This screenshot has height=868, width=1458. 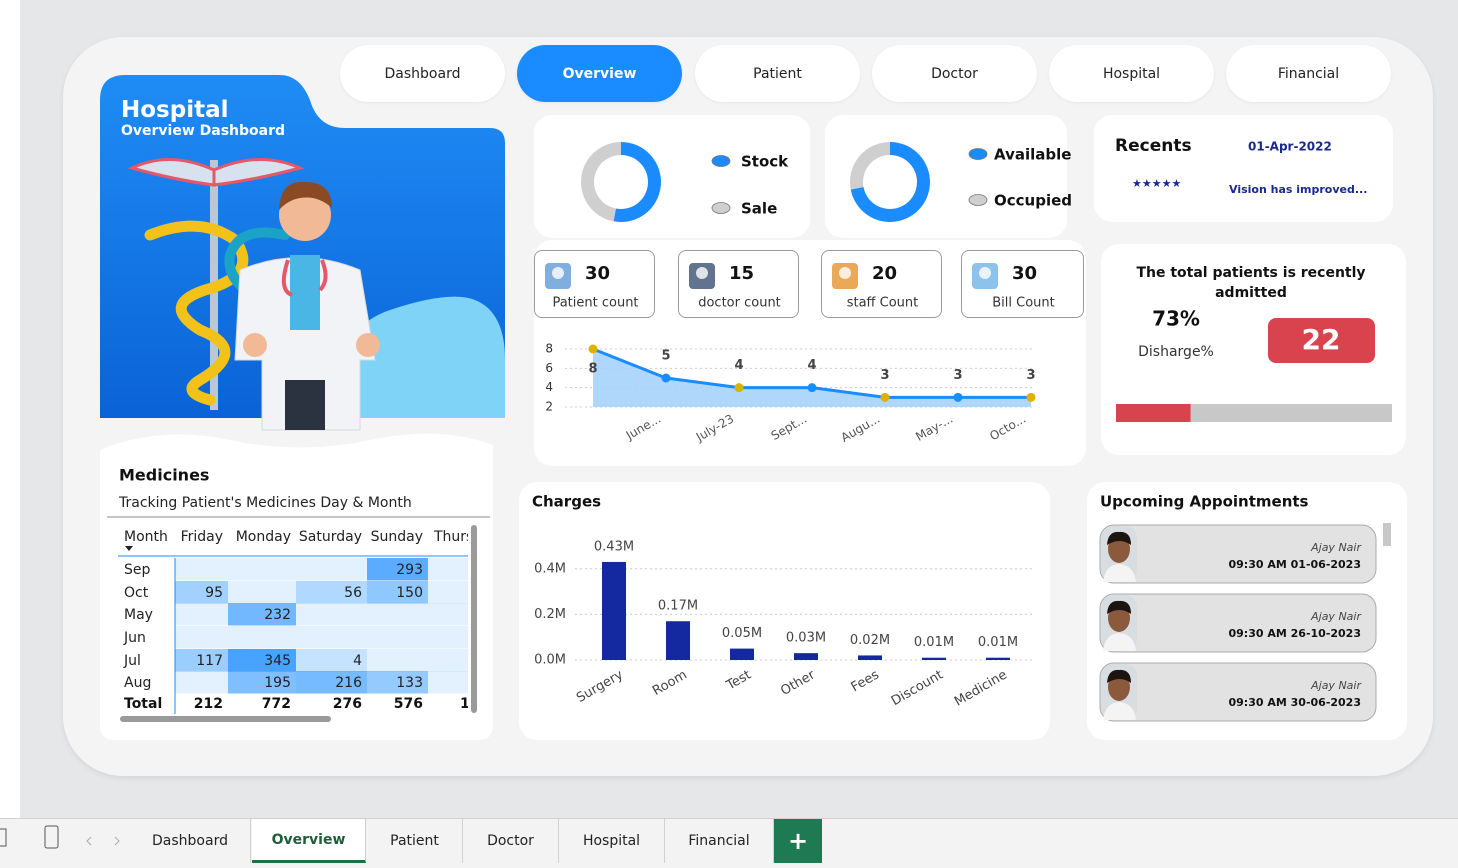 I want to click on wing, so click(x=171, y=172).